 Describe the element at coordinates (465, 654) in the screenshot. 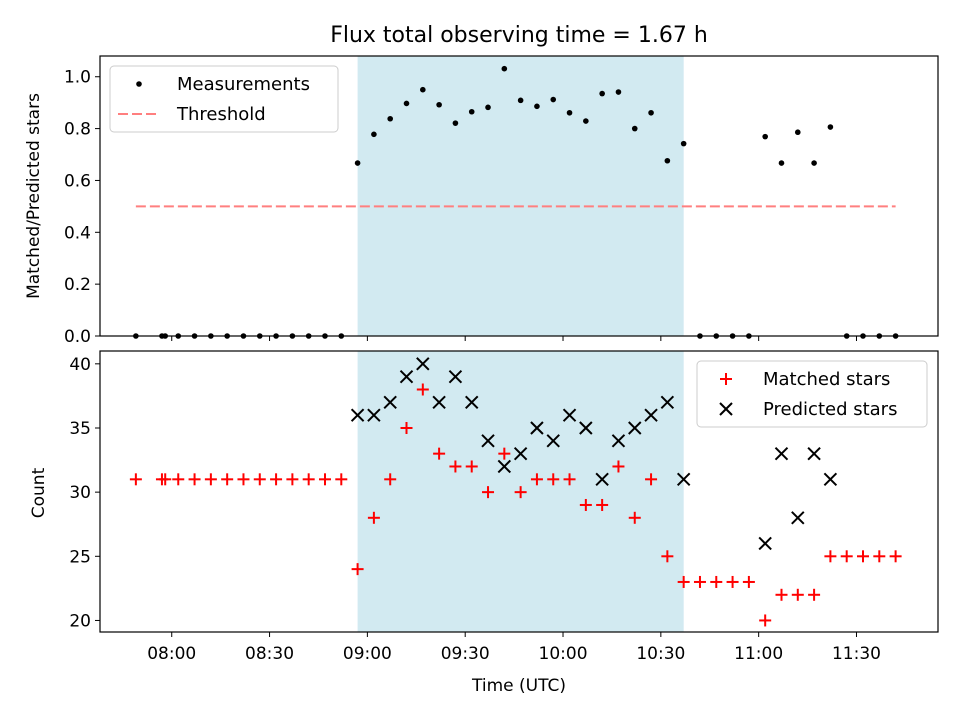

I see `xtick-label: 09:30` at that location.